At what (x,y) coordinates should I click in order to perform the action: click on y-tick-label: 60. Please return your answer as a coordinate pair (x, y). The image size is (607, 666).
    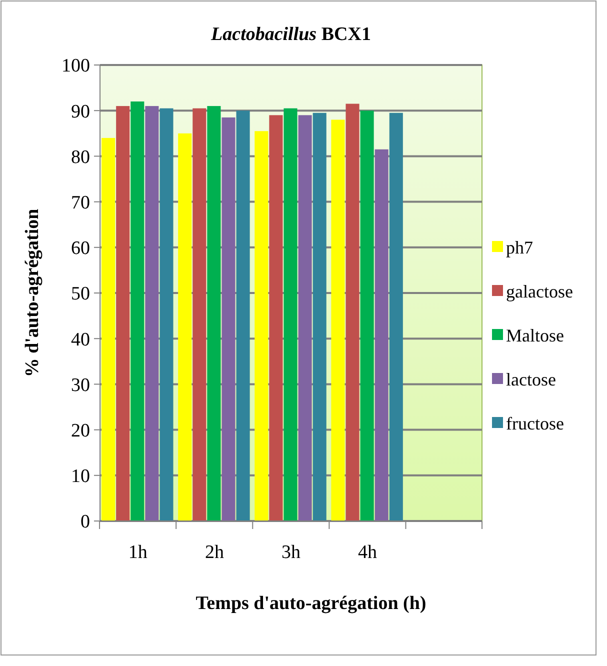
    Looking at the image, I should click on (80, 249).